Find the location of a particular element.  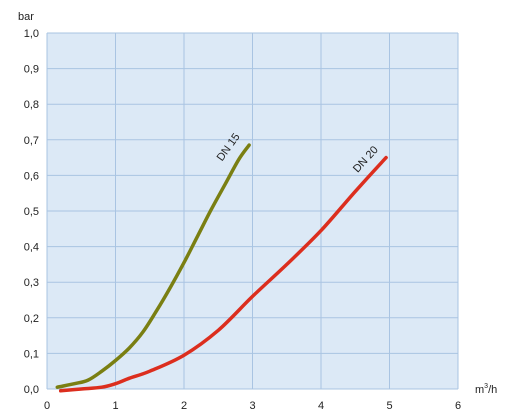

x-tick-label: 3 is located at coordinates (252, 406).